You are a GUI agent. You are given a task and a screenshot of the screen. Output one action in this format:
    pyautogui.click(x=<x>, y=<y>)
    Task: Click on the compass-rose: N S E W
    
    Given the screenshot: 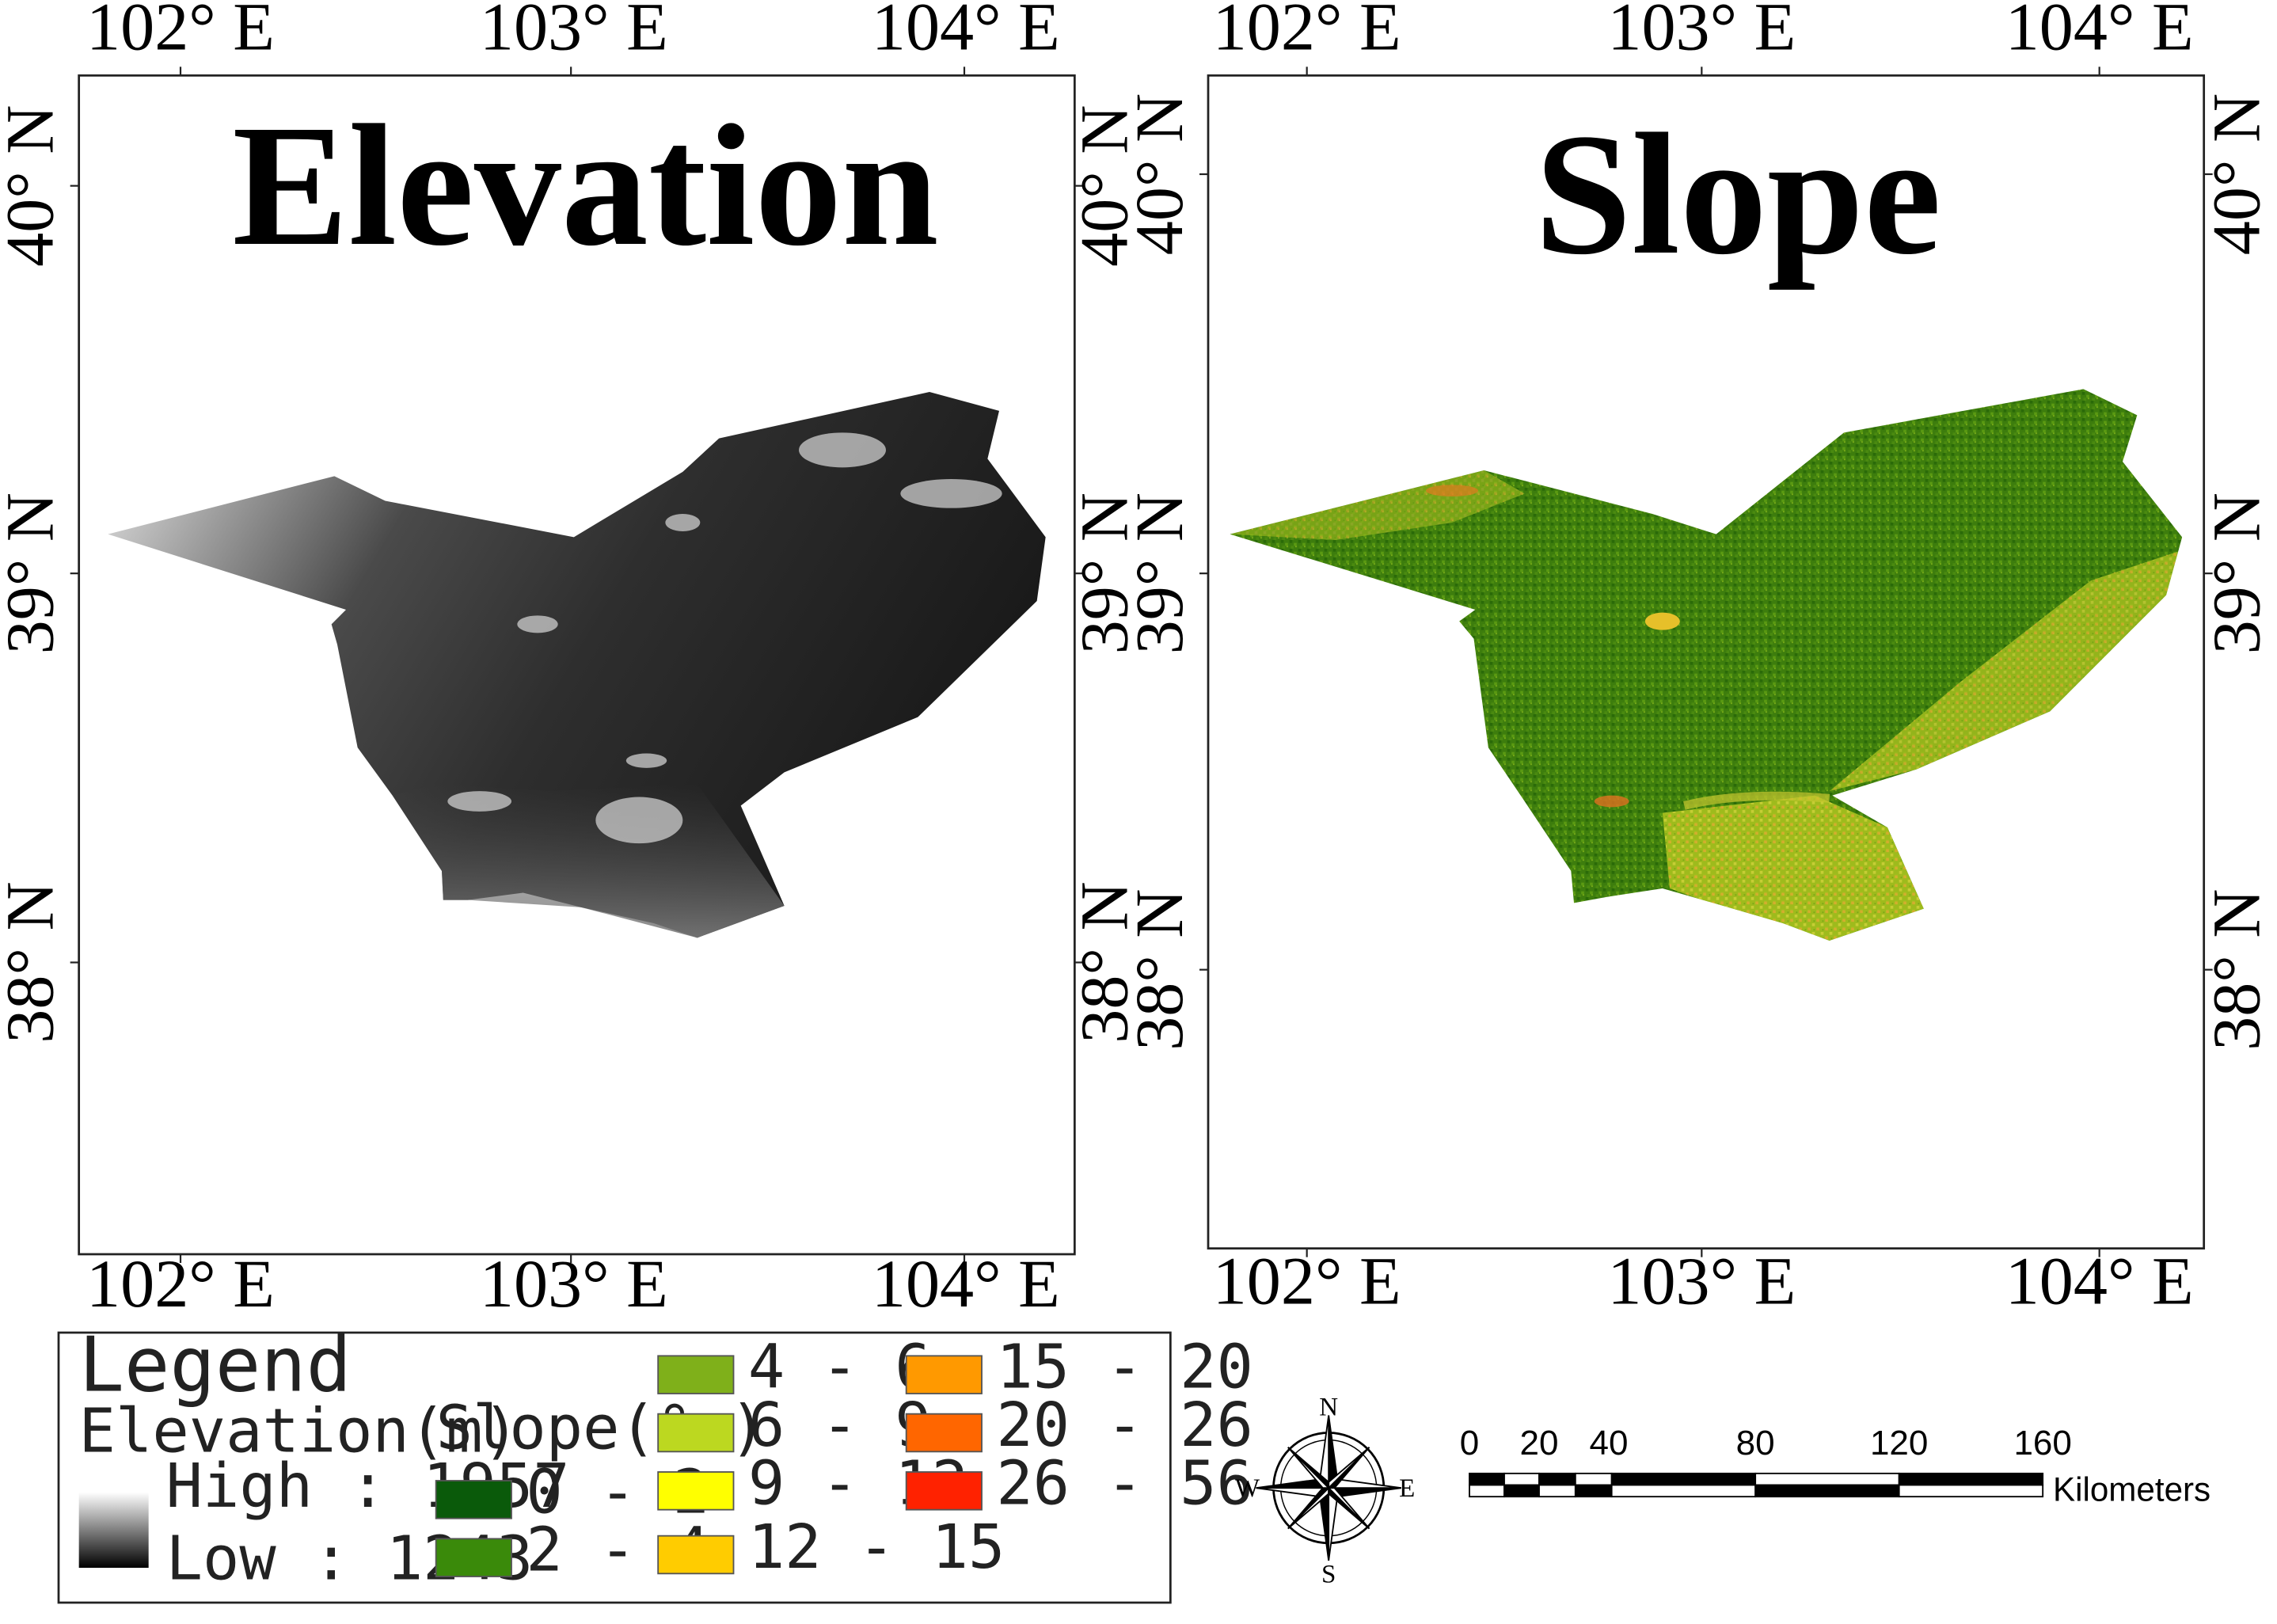 What is the action you would take?
    pyautogui.click(x=1325, y=1492)
    